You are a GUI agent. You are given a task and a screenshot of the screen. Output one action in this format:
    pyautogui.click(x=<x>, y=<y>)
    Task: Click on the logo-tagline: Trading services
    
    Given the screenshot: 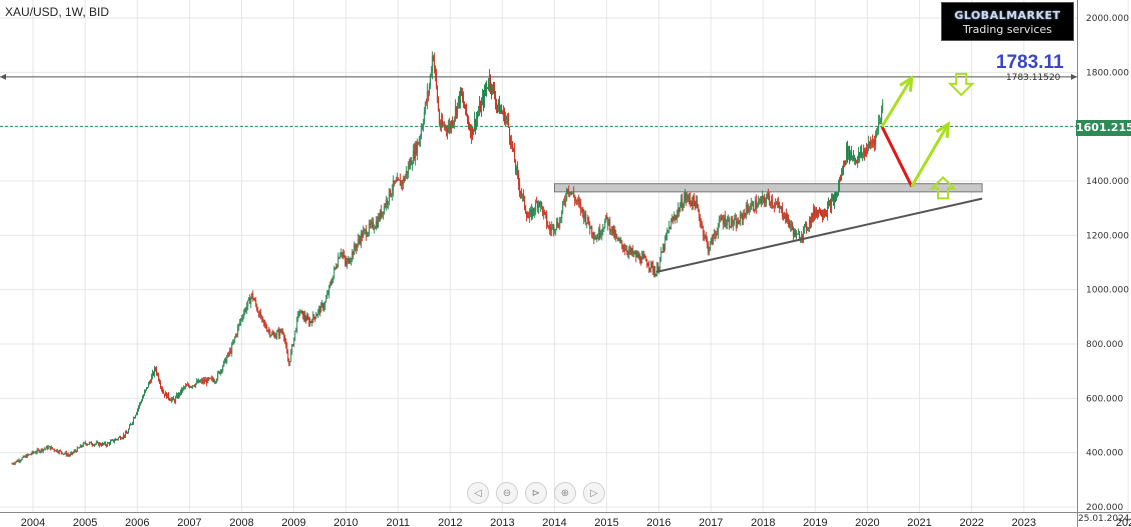 What is the action you would take?
    pyautogui.click(x=1007, y=29)
    